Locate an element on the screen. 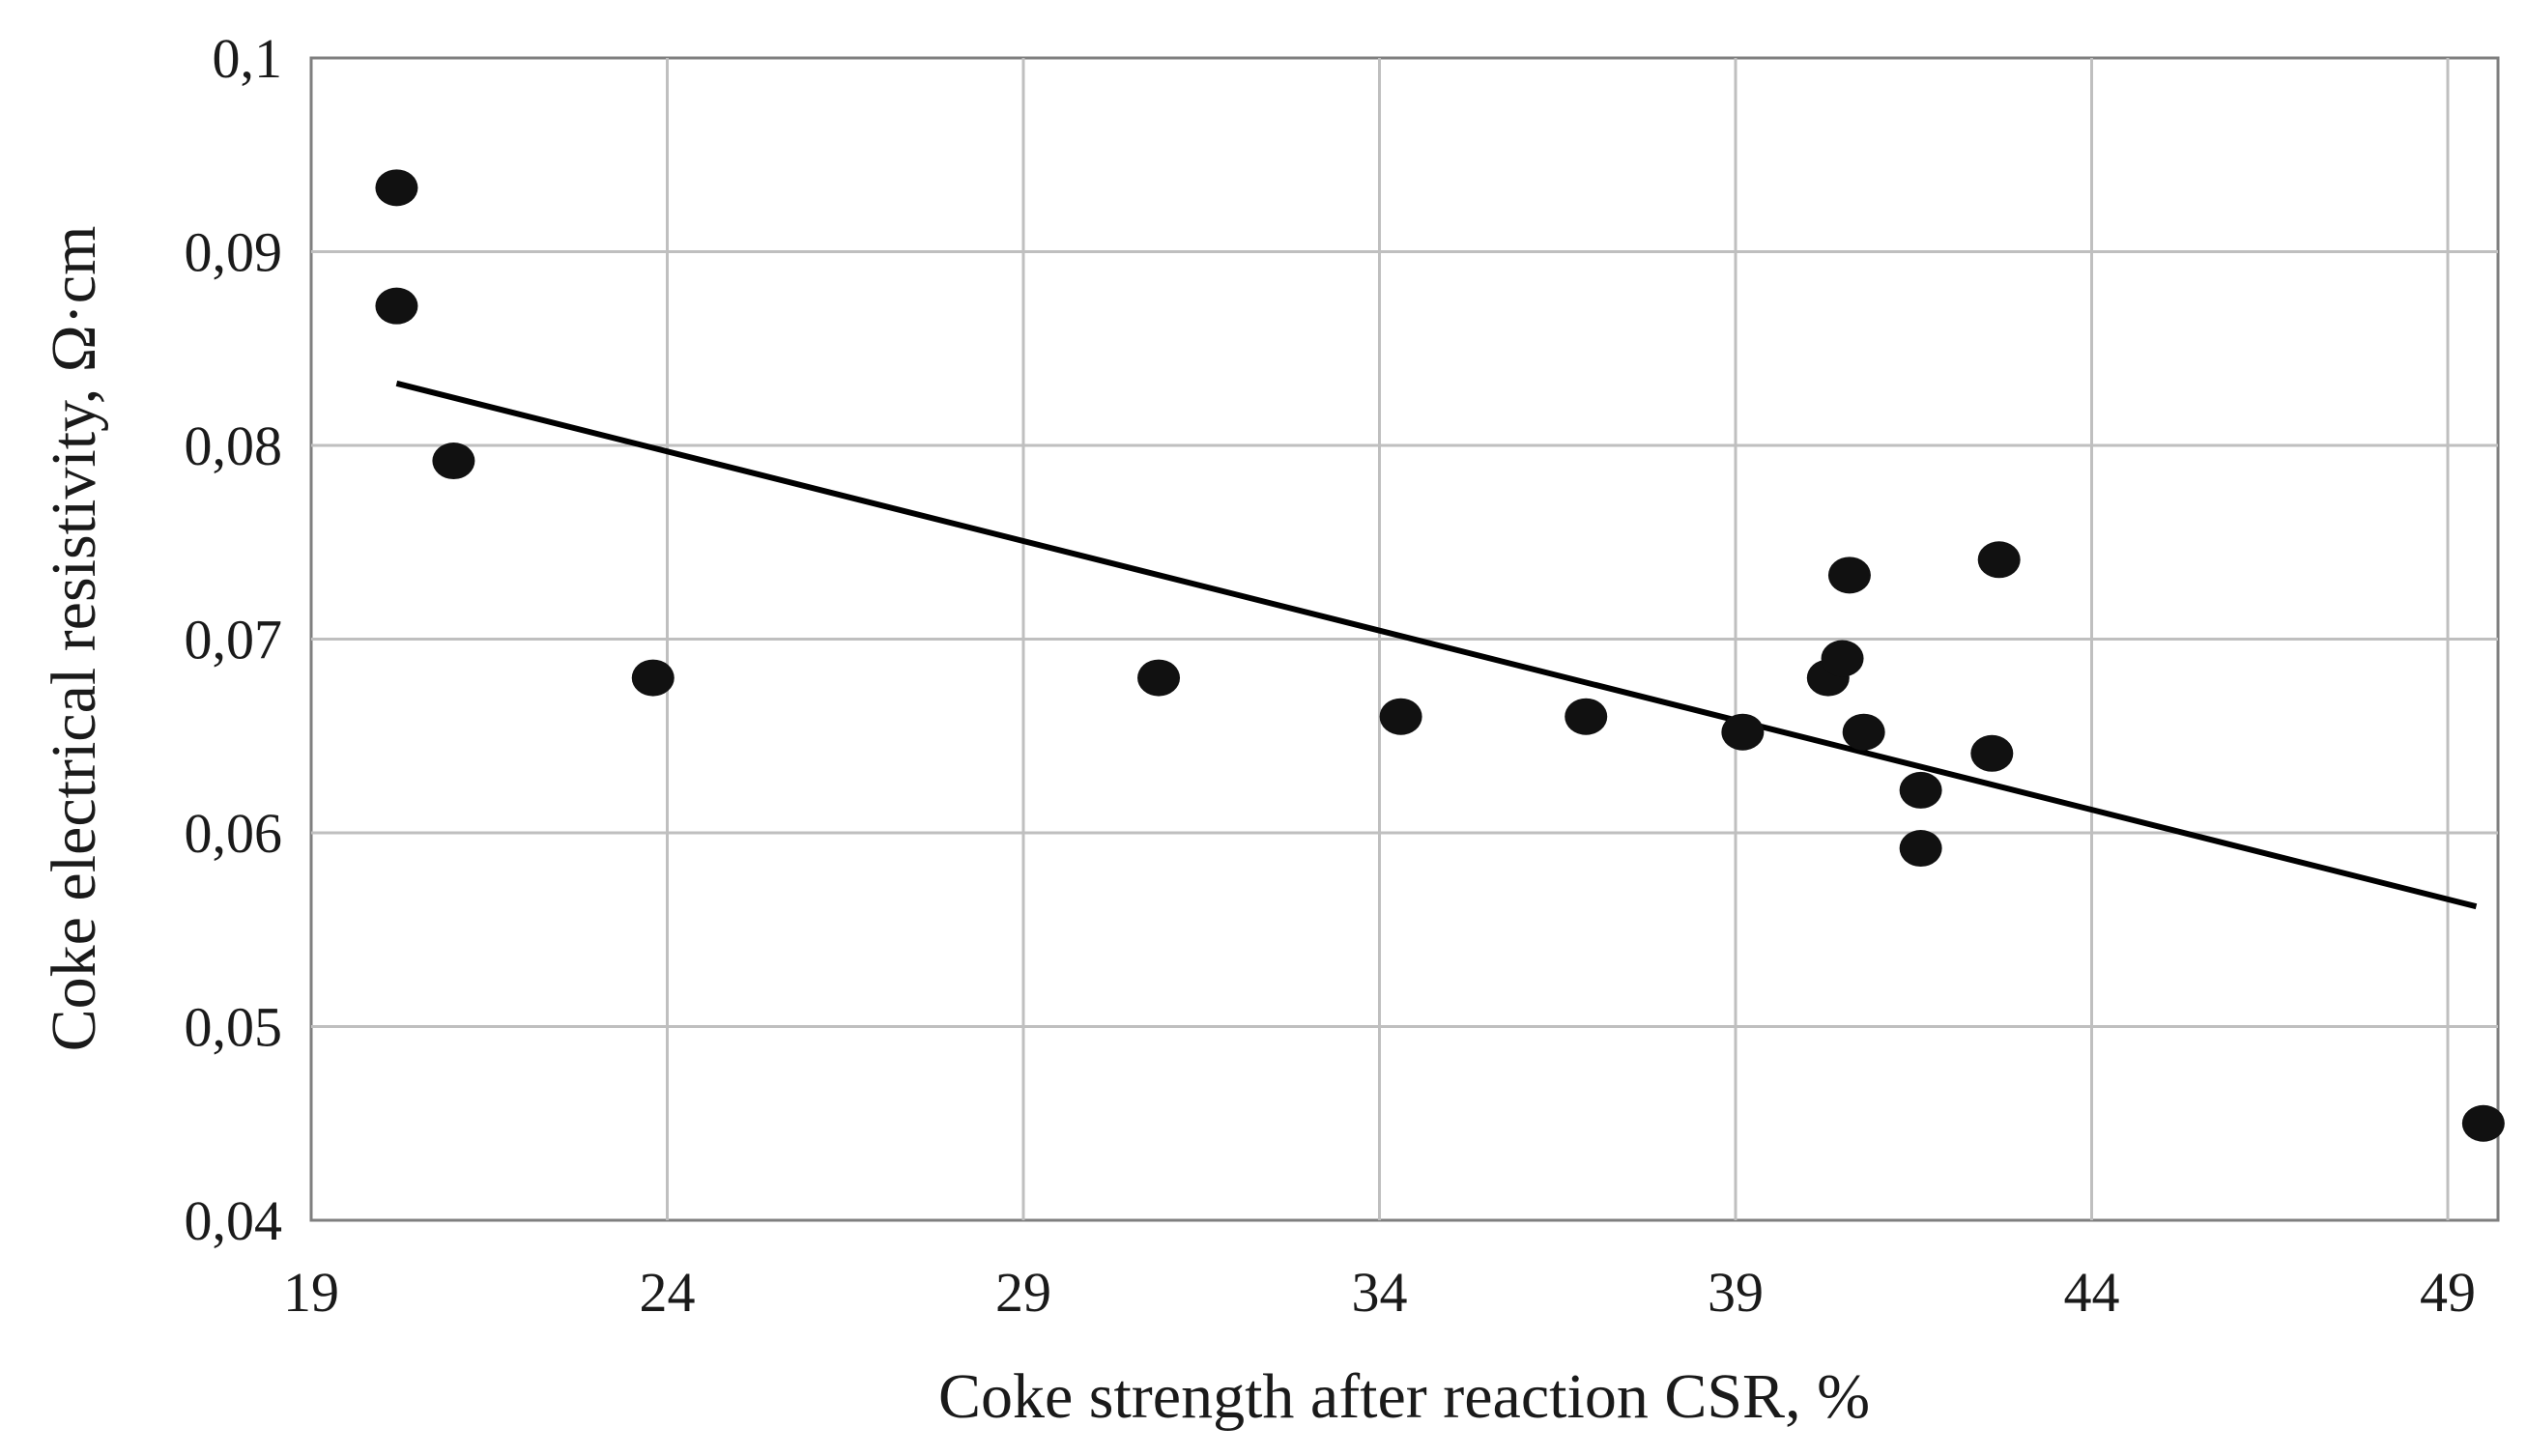 This screenshot has height=1456, width=2527. y-tick-label: 0,1 is located at coordinates (248, 59).